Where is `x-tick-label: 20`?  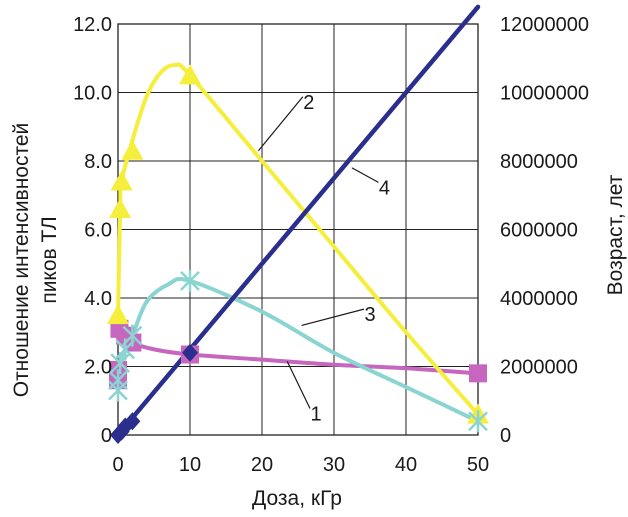
x-tick-label: 20 is located at coordinates (262, 465).